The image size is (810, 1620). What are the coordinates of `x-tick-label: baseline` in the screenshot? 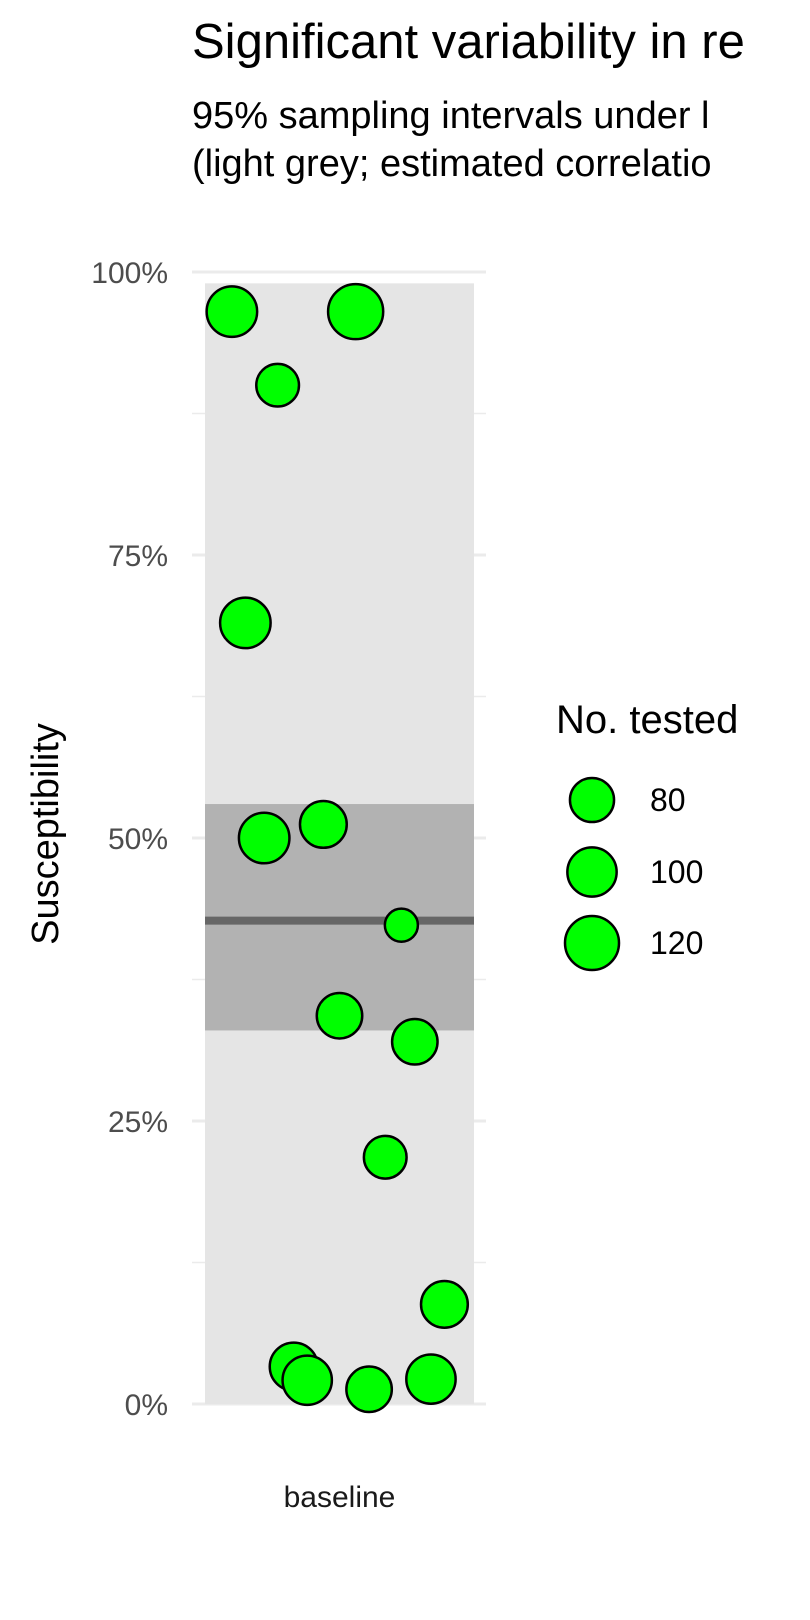 It's located at (340, 1497).